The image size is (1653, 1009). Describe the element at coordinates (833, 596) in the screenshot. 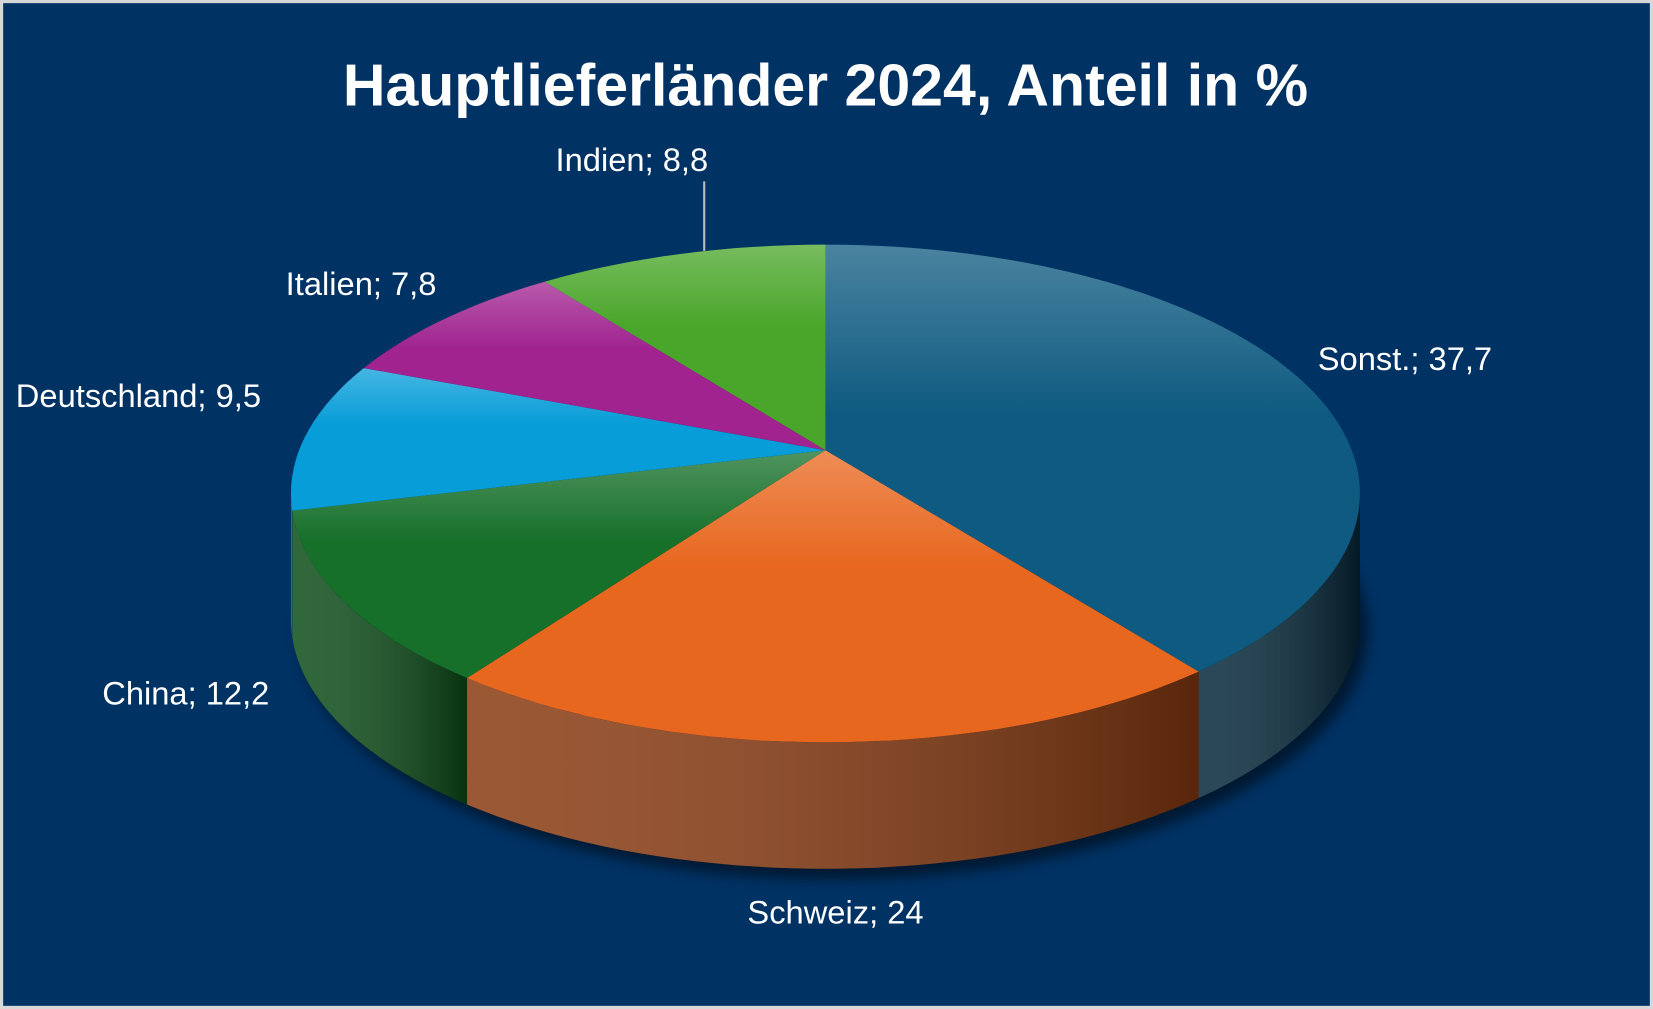

I see `slice-schweiz` at that location.